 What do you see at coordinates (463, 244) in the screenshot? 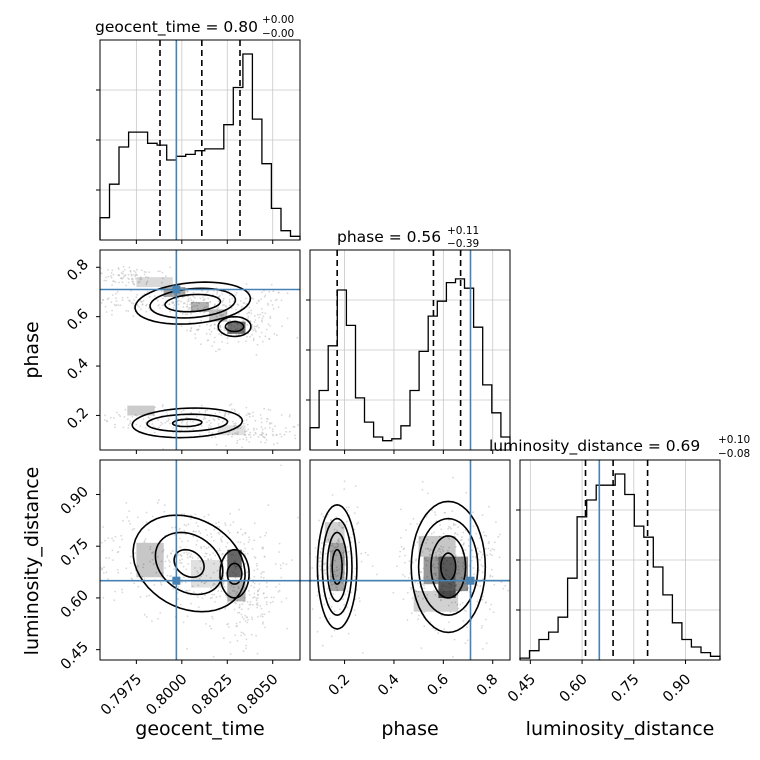
I see `title-phase-minus: −0.39` at bounding box center [463, 244].